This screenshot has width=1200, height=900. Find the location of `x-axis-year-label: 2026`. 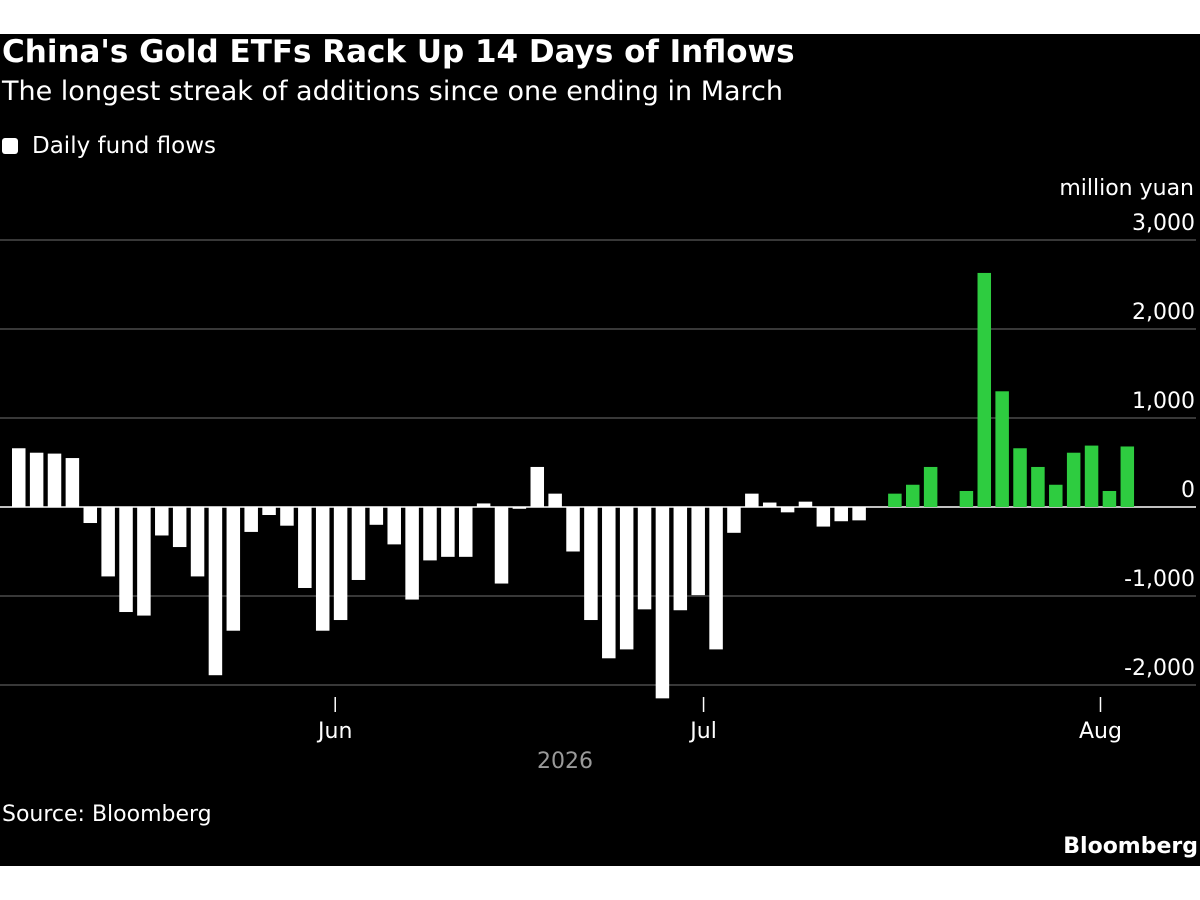

x-axis-year-label: 2026 is located at coordinates (565, 761).